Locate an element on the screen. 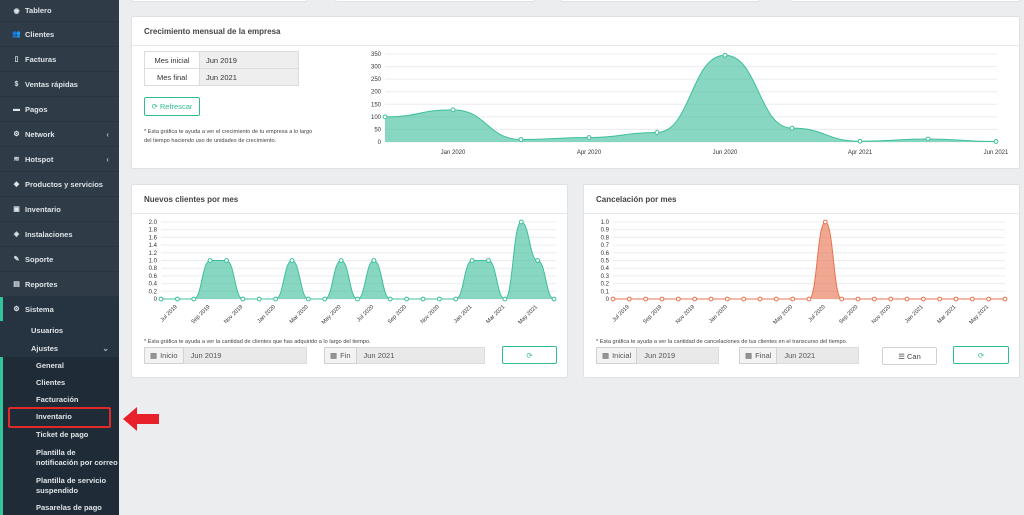 The image size is (1024, 515). y-tick-label: 2.0 is located at coordinates (153, 223).